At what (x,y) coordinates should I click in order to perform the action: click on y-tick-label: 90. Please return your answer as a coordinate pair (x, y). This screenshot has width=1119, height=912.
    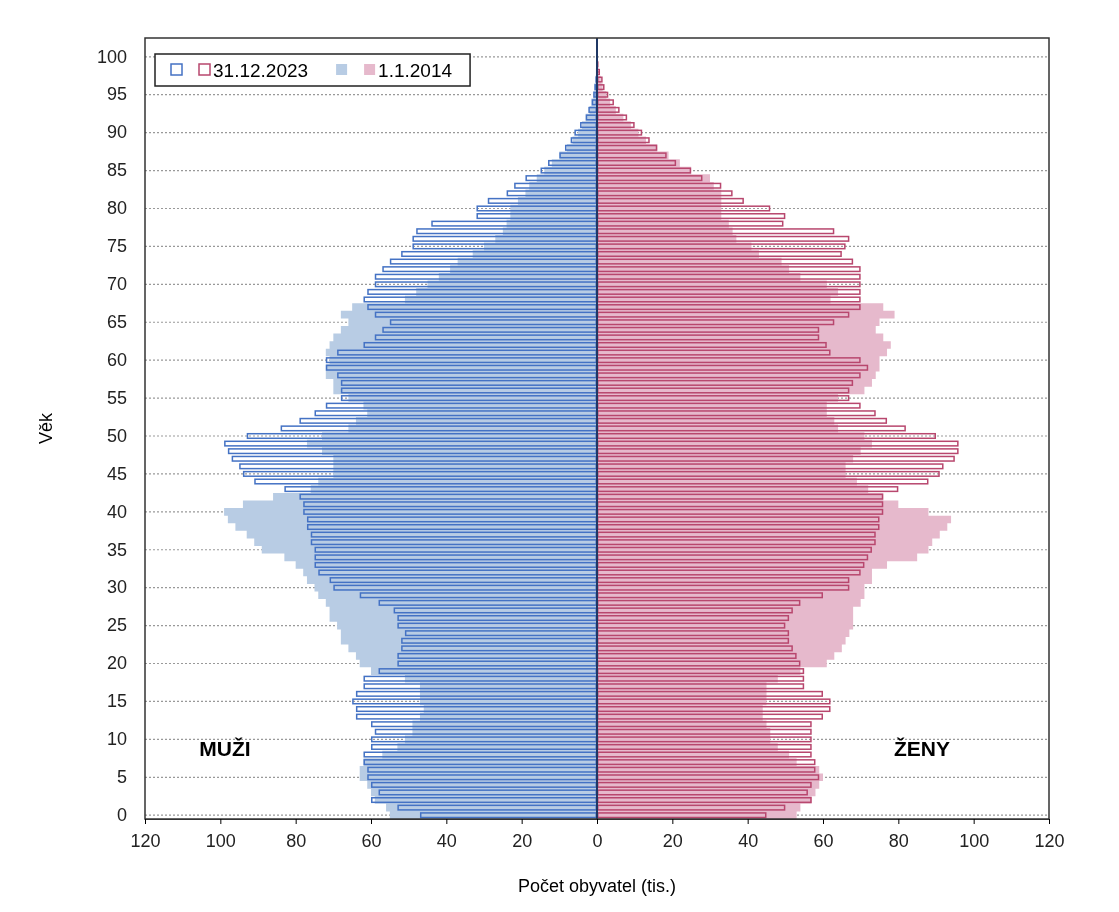
    Looking at the image, I should click on (116, 132).